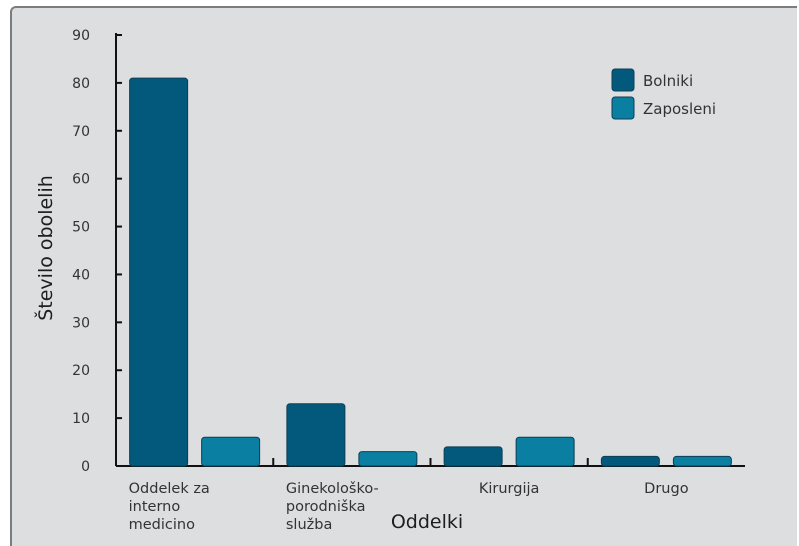 The height and width of the screenshot is (546, 799). What do you see at coordinates (81, 371) in the screenshot?
I see `y-tick-label: 20` at bounding box center [81, 371].